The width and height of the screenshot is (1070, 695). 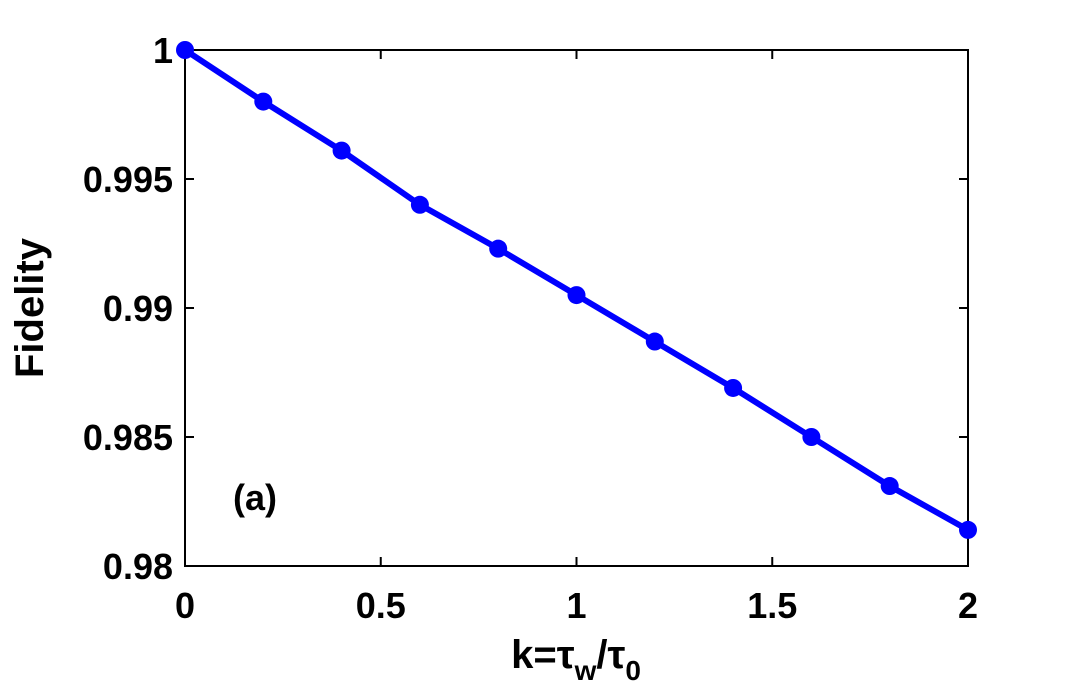 What do you see at coordinates (585, 670) in the screenshot?
I see `x-axis-label-sub-w: w` at bounding box center [585, 670].